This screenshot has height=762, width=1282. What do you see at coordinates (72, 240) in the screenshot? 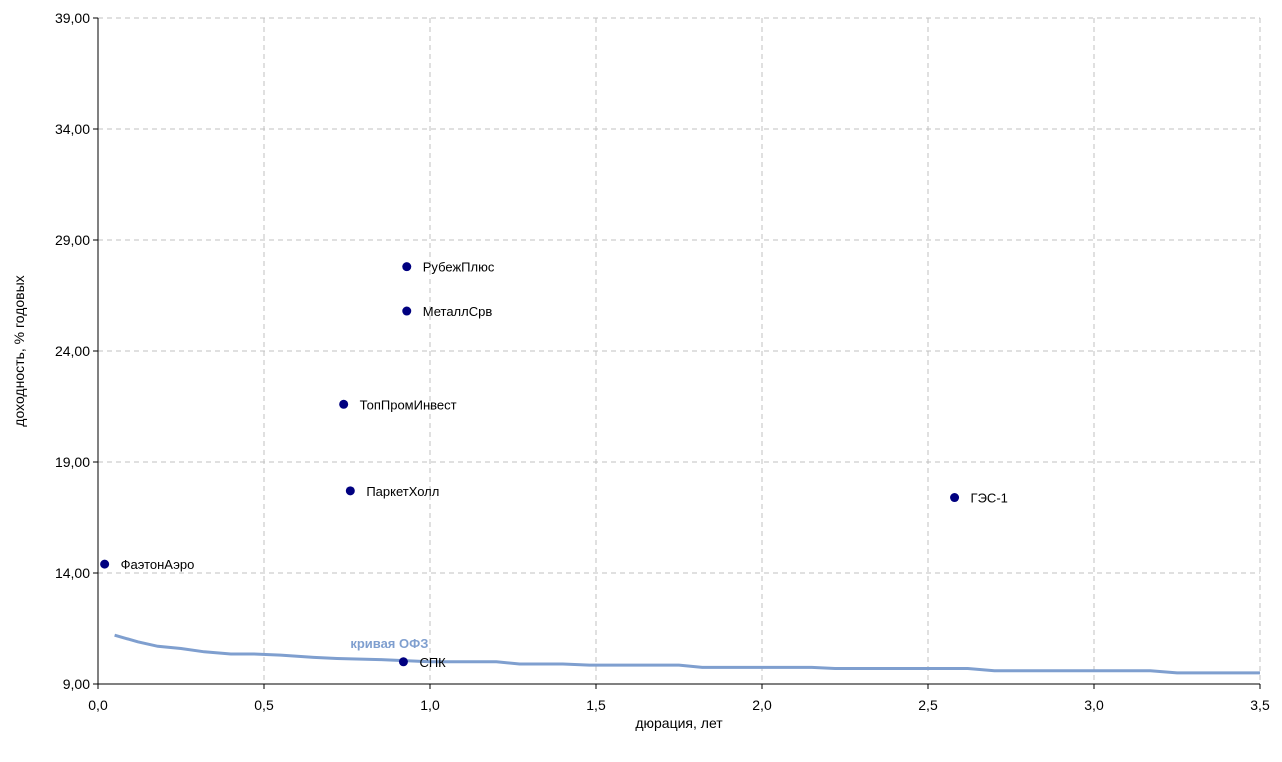
I see `y-tick-label: 29,00` at bounding box center [72, 240].